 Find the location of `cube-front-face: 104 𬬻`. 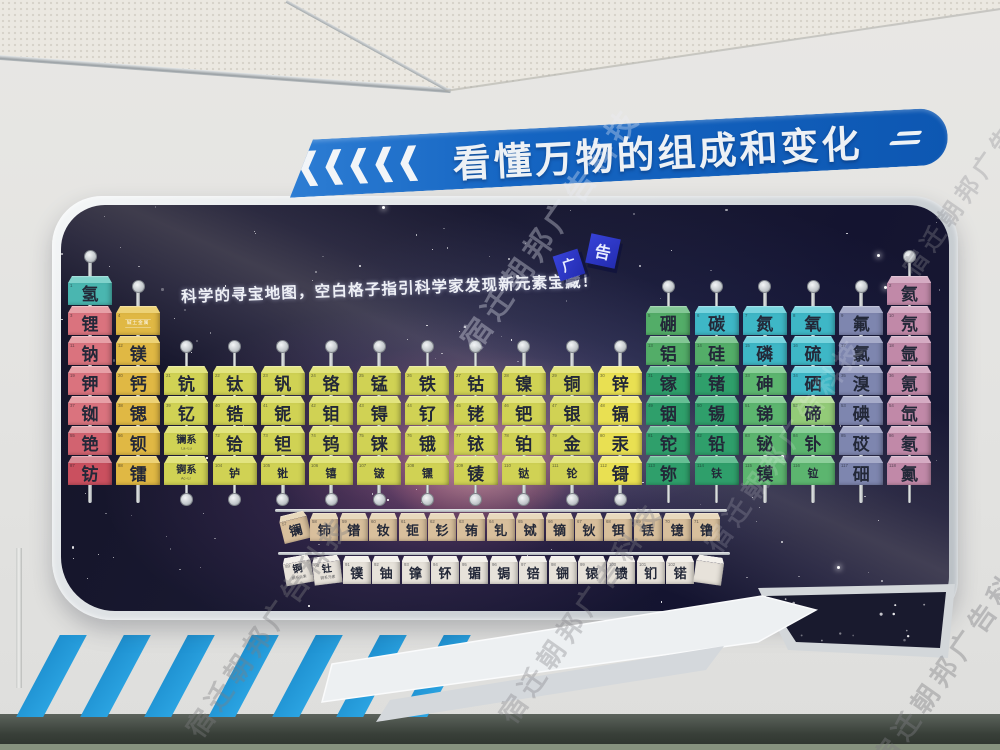

cube-front-face: 104 𬬻 is located at coordinates (234, 474).